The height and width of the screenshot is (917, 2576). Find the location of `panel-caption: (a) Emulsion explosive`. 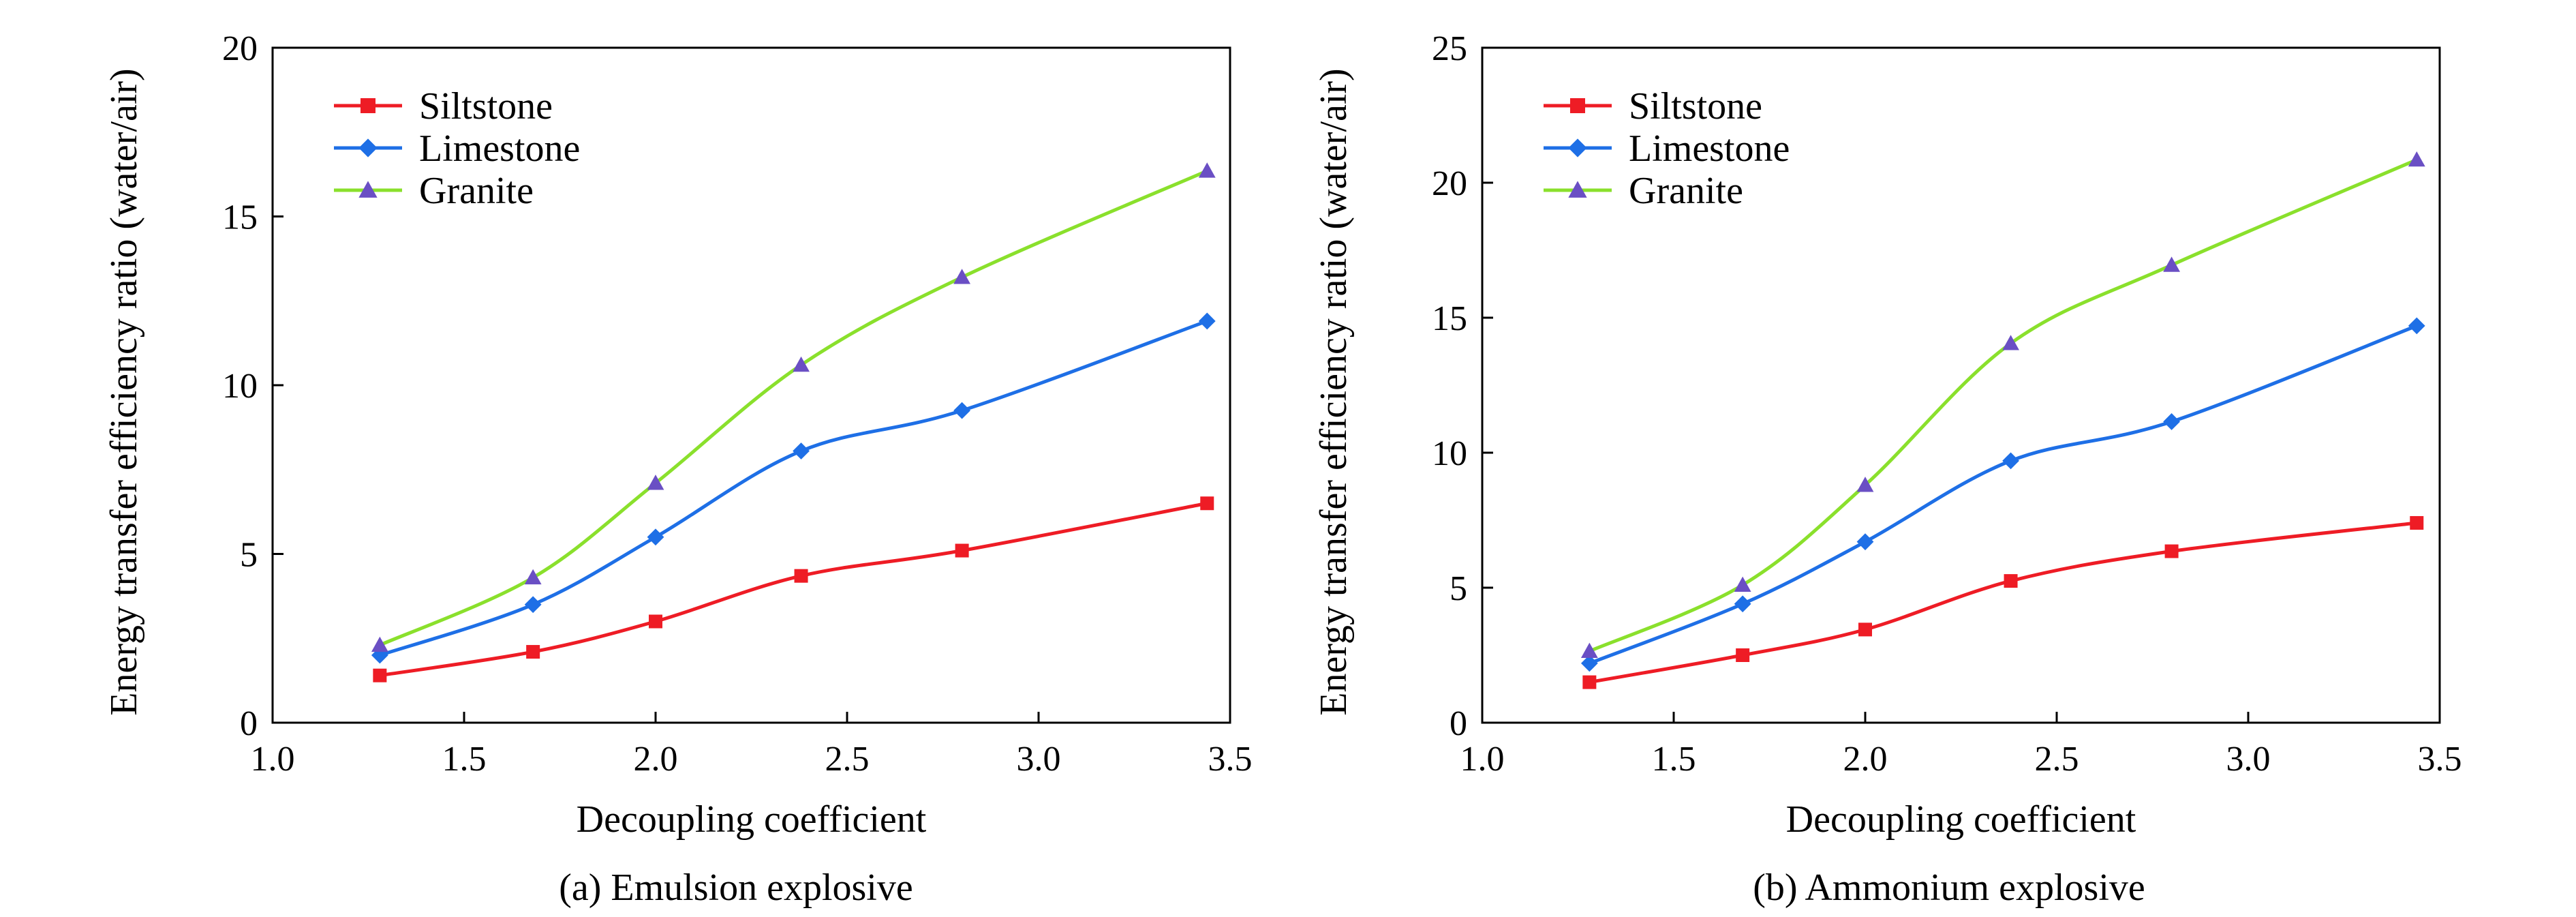

panel-caption: (a) Emulsion explosive is located at coordinates (736, 888).